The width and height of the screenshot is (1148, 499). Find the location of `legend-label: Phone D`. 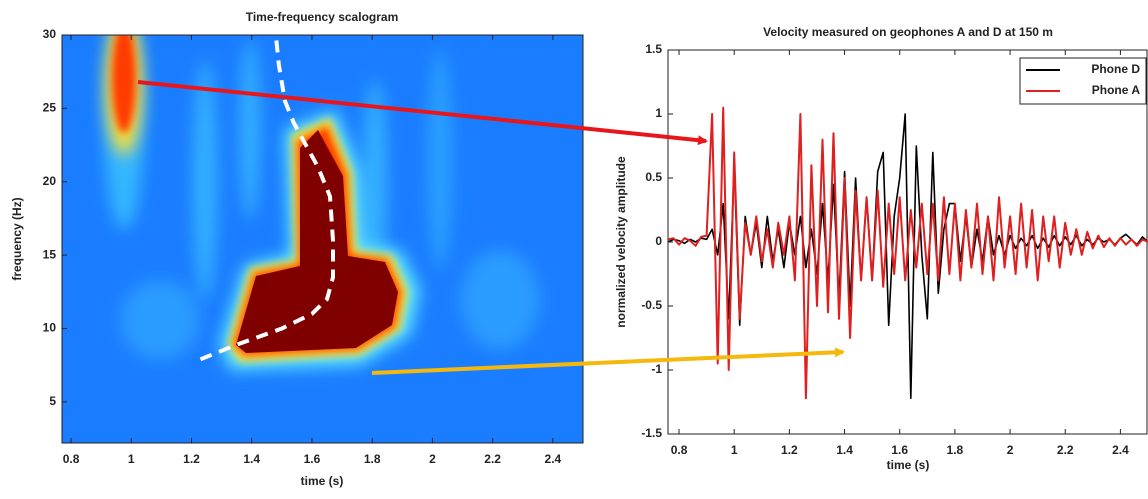

legend-label: Phone D is located at coordinates (1115, 69).